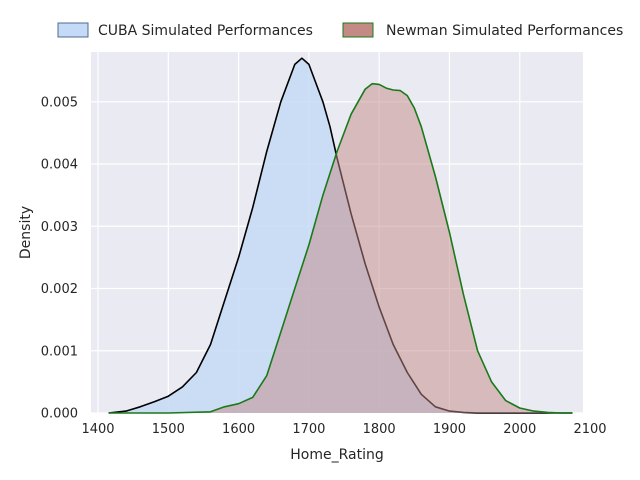 The image size is (640, 480). Describe the element at coordinates (59, 227) in the screenshot. I see `y-tick-label: 0.003` at that location.